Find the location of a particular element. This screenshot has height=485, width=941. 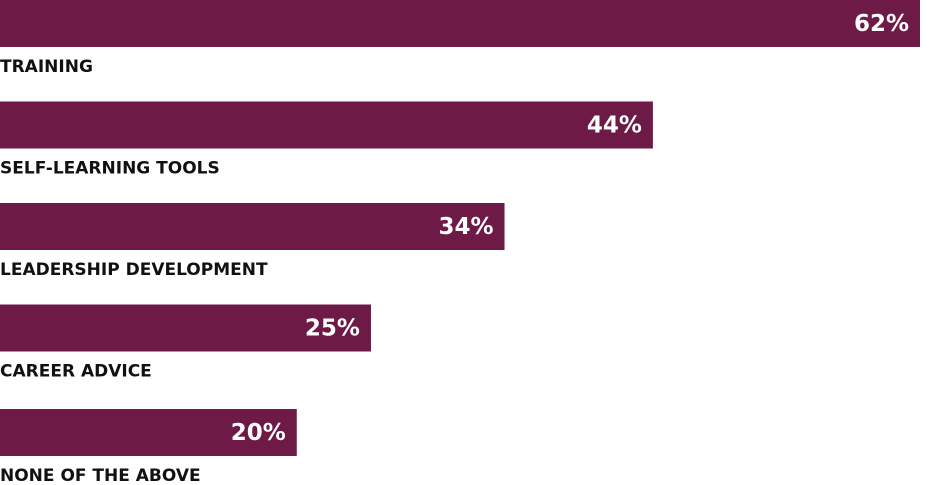

value-label: 34% is located at coordinates (465, 227).